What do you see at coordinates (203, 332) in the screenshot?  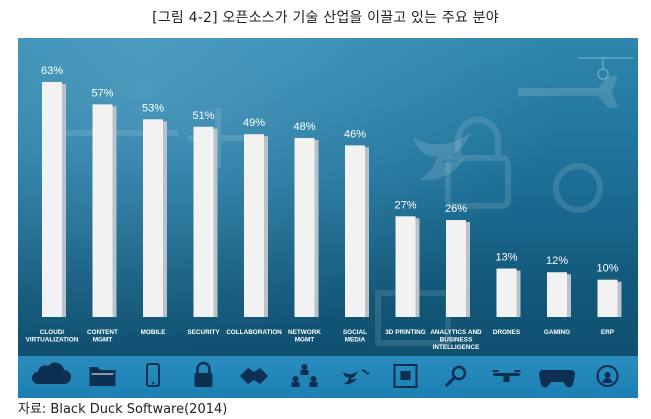 I see `category-label-security: SECURITY` at bounding box center [203, 332].